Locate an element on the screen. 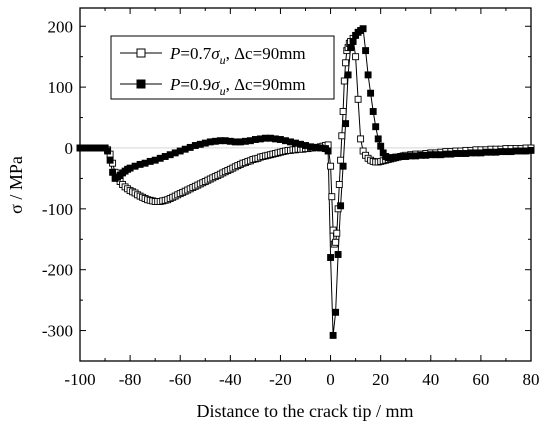 Image resolution: width=550 pixels, height=431 pixels. x-tick-label: 80 is located at coordinates (531, 379).